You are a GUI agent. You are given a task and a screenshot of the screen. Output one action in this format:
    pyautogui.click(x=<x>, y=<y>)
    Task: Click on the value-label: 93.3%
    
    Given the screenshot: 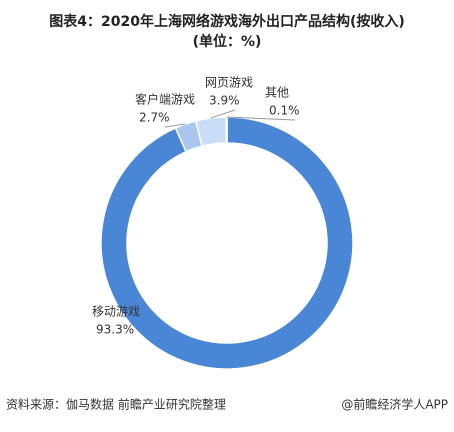 What is the action you would take?
    pyautogui.click(x=115, y=330)
    